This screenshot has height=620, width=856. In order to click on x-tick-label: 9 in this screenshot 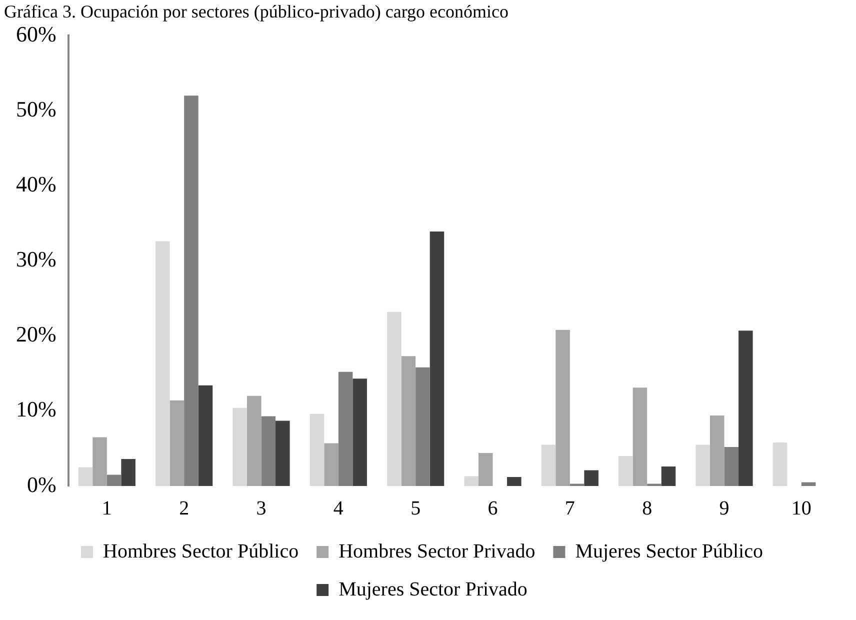, I will do `click(724, 508)`.